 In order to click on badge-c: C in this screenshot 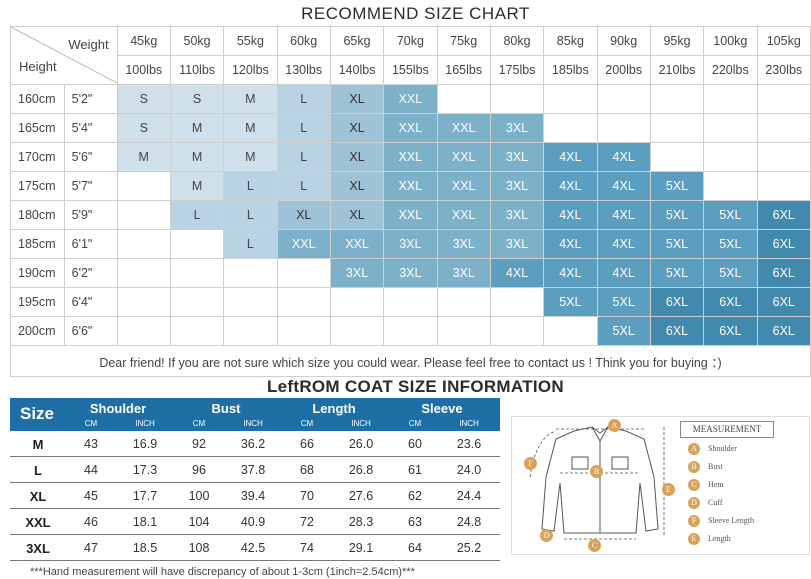, I will do `click(594, 545)`.